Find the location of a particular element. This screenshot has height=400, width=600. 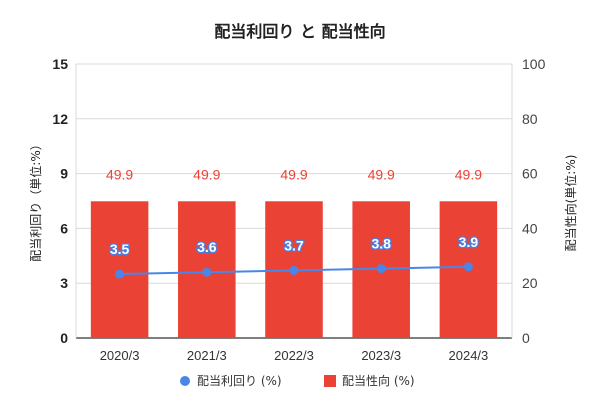

right-tick-label: 60 is located at coordinates (530, 174).